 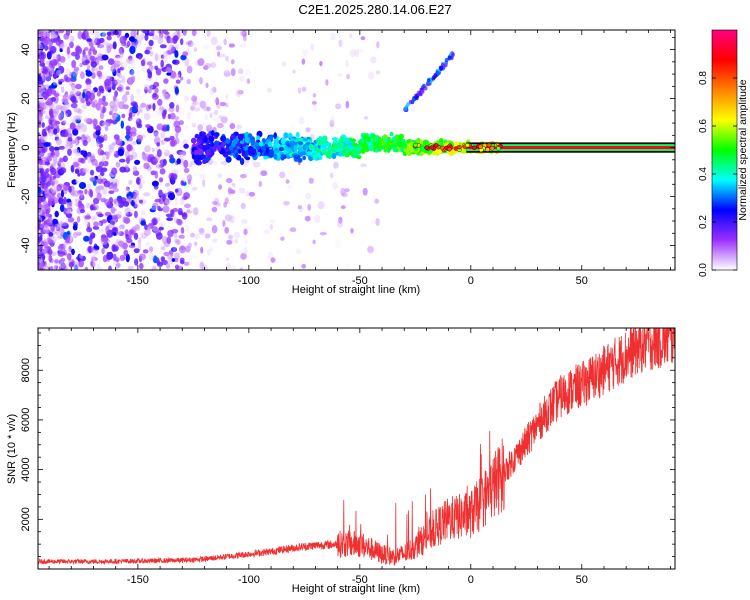 What do you see at coordinates (26, 370) in the screenshot?
I see `y-tick-label: 8000` at bounding box center [26, 370].